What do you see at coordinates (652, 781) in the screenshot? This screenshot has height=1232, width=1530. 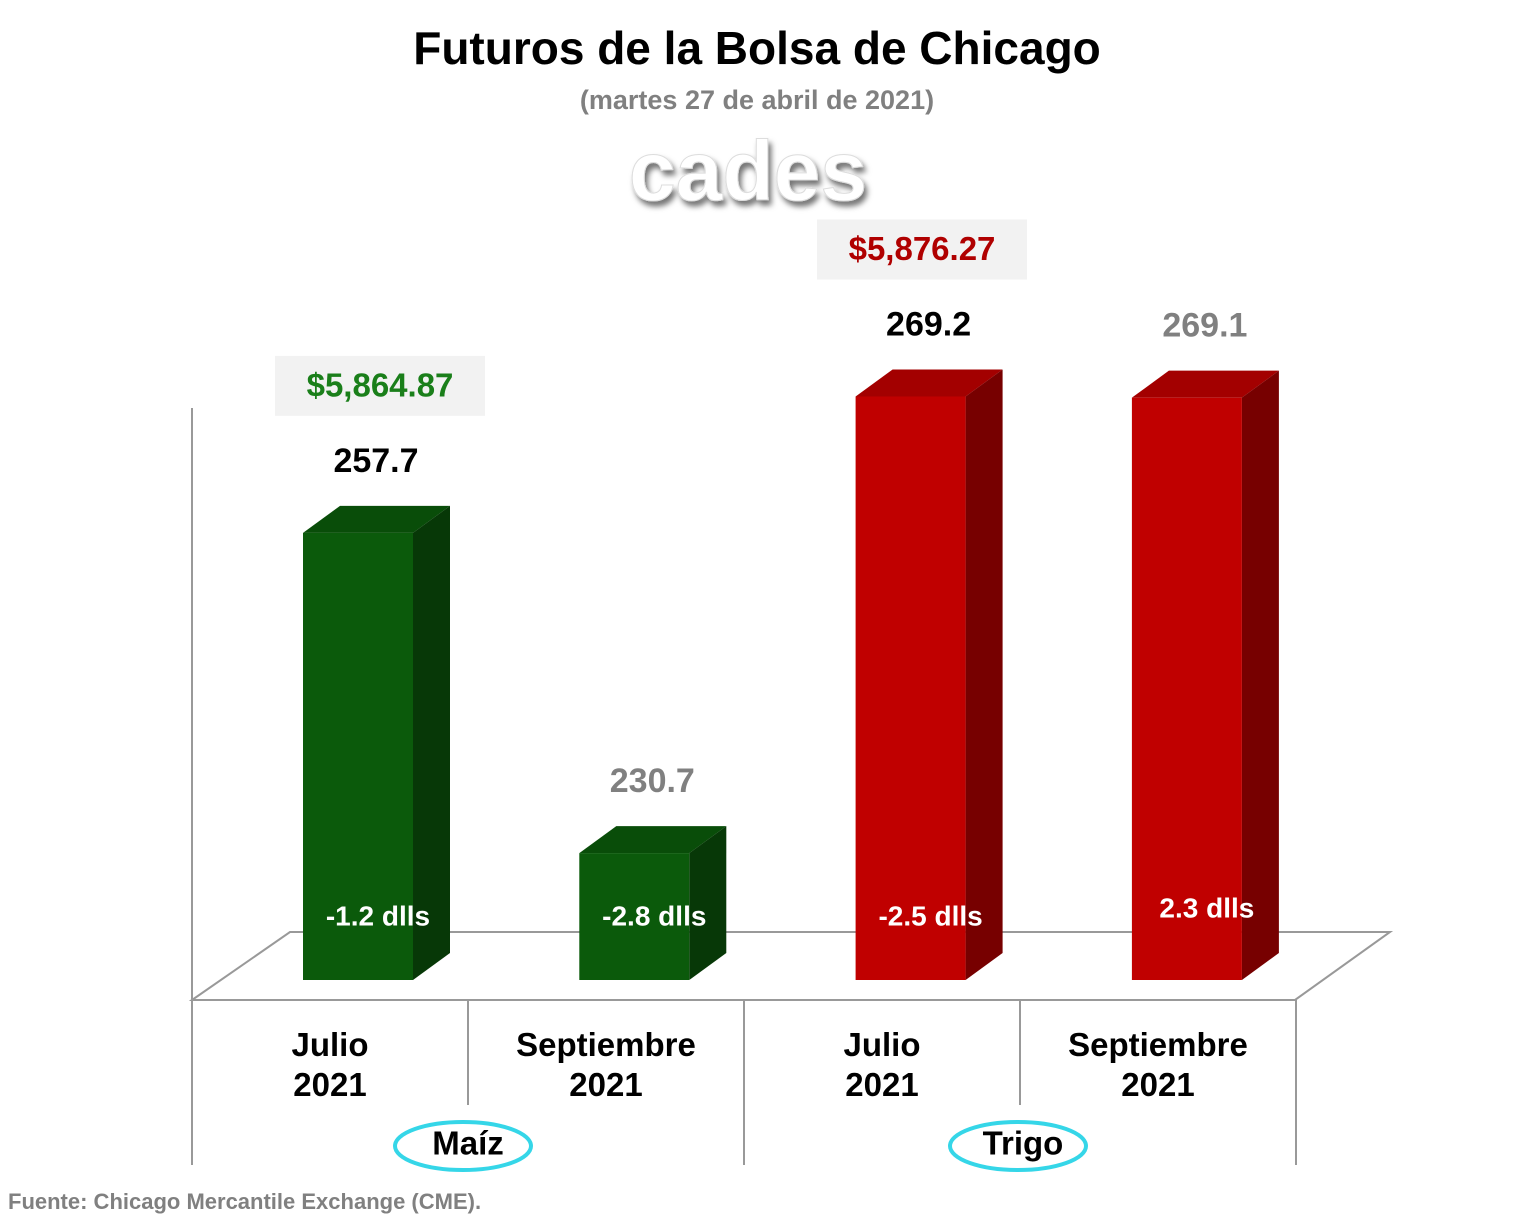 I see `value-label: 230.7` at bounding box center [652, 781].